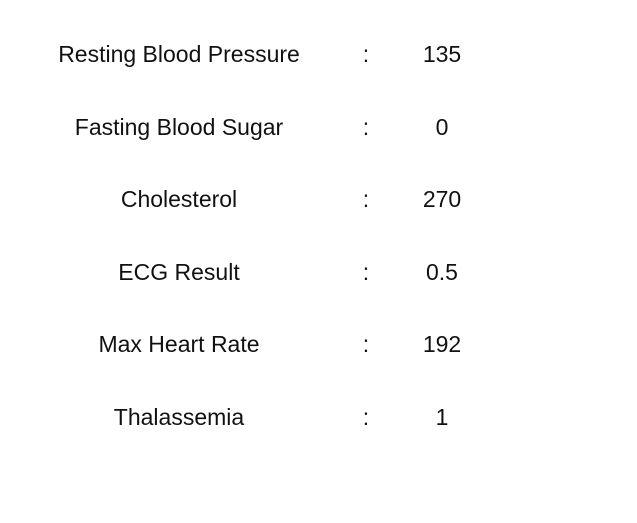 Image resolution: width=637 pixels, height=523 pixels. Describe the element at coordinates (179, 417) in the screenshot. I see `row-label: Thalassemia` at that location.